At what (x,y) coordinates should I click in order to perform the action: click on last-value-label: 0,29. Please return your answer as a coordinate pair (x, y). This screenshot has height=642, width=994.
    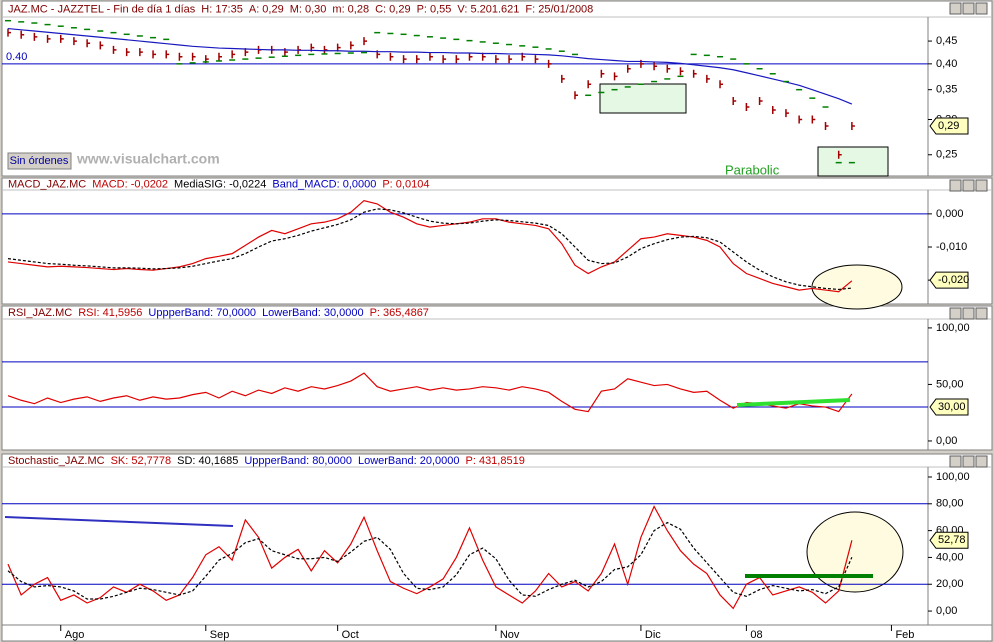
    Looking at the image, I should click on (948, 126).